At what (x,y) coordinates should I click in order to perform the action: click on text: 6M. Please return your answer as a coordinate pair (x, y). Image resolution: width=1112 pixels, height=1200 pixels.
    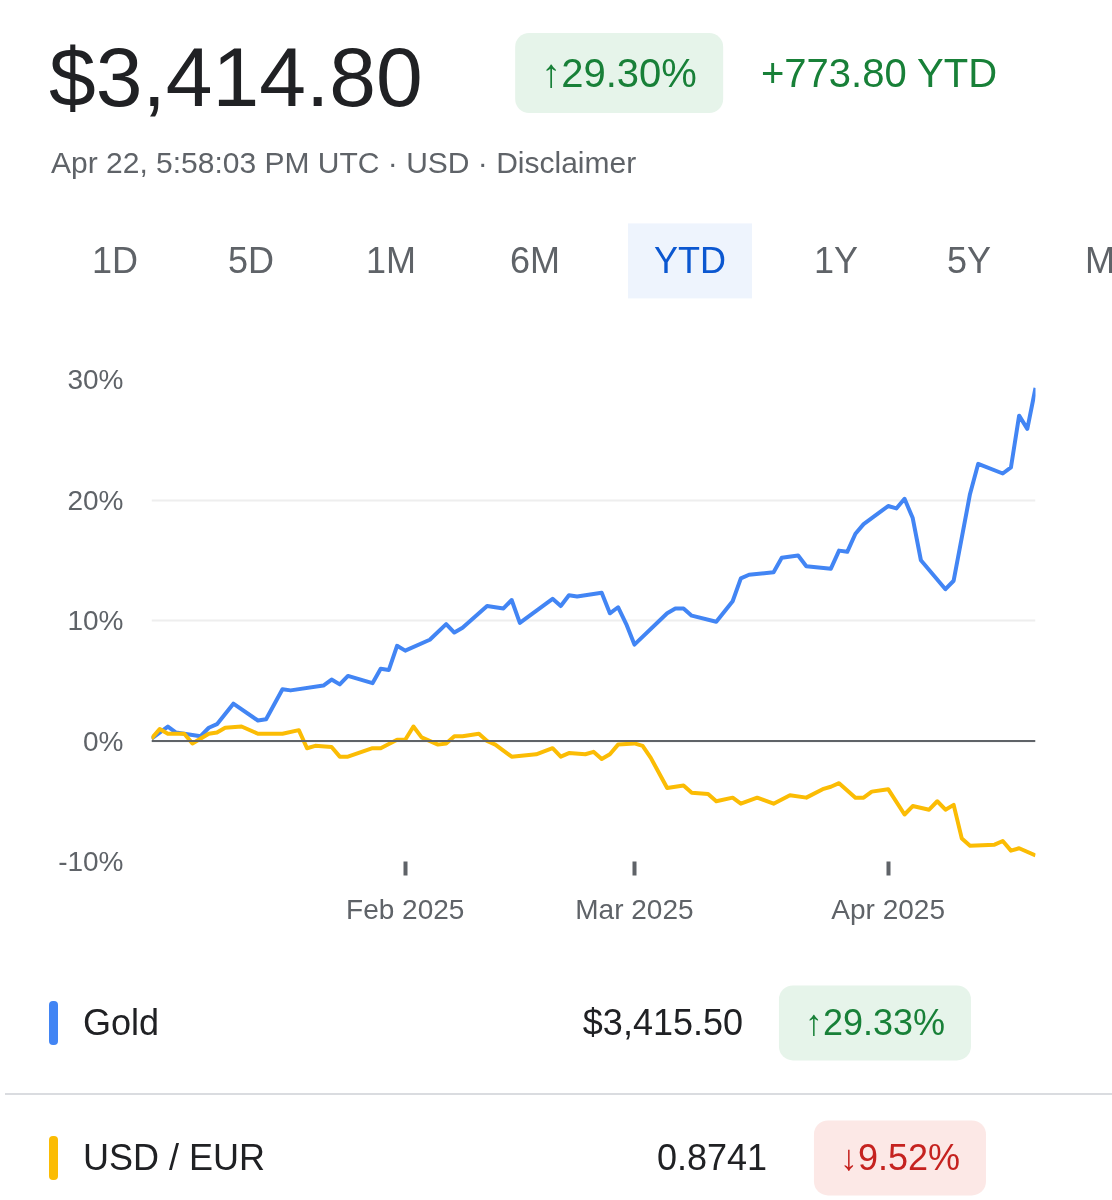
    Looking at the image, I should click on (535, 261).